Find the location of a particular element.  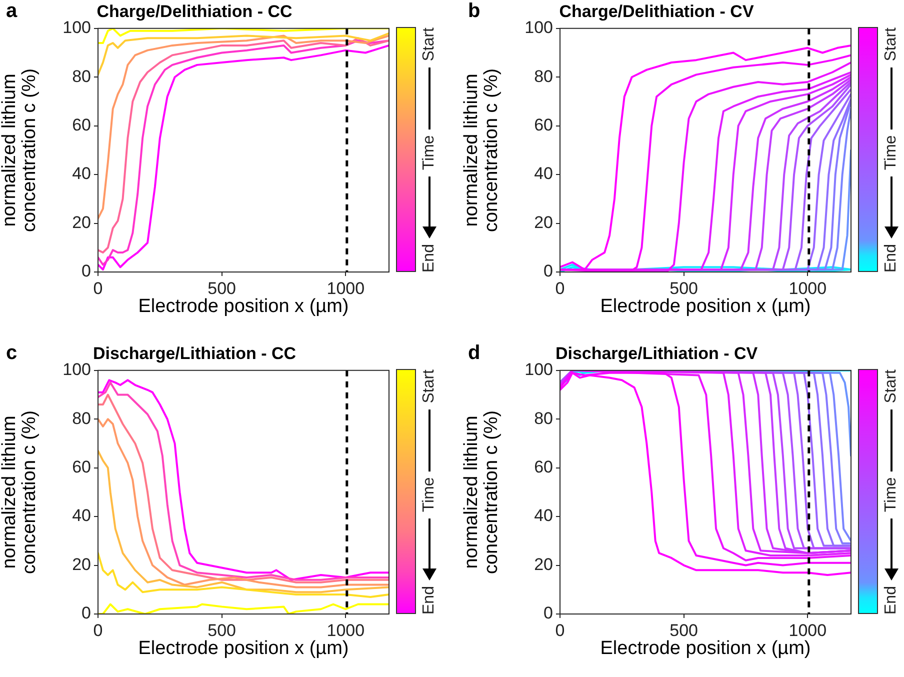

chart-title: Discharge/Lithiation - CC is located at coordinates (194, 353).